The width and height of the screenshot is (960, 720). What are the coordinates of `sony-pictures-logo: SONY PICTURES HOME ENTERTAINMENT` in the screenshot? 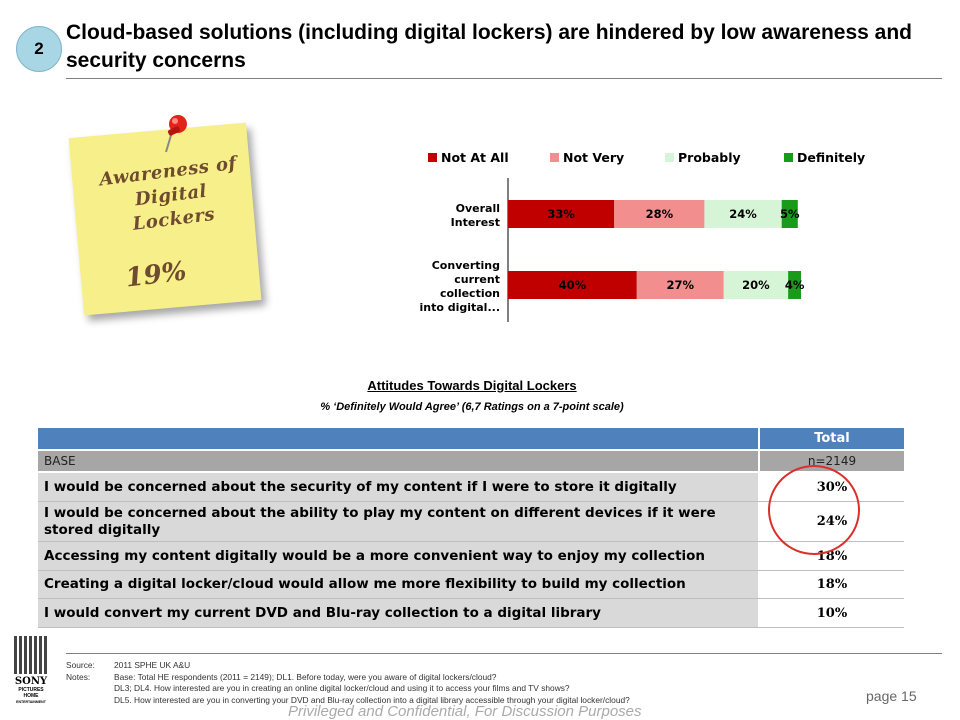 It's located at (31, 670).